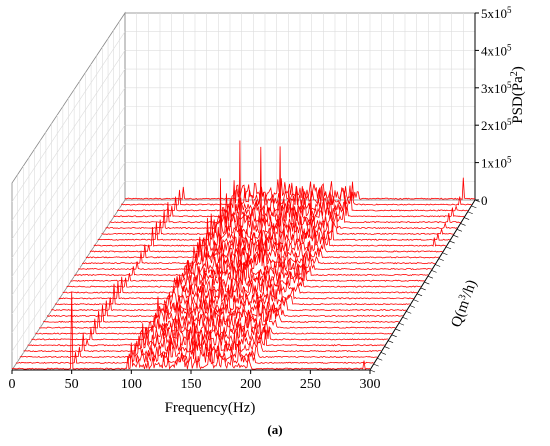  Describe the element at coordinates (422, 285) in the screenshot. I see `q-axis-line` at that location.